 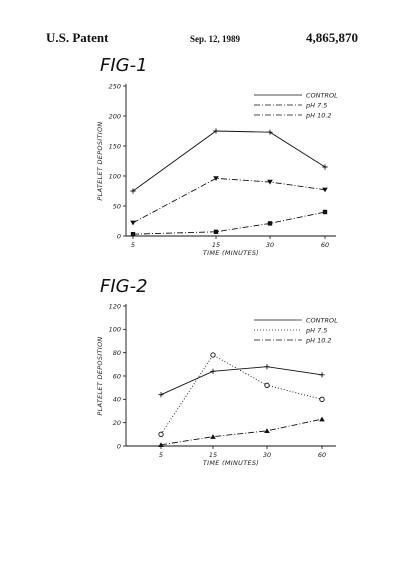 I want to click on y-tick-label: 120, so click(x=115, y=306).